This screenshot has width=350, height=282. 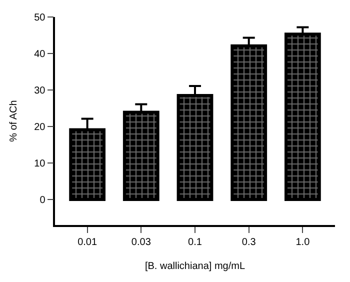 What do you see at coordinates (249, 242) in the screenshot?
I see `x-tick-label: 0.3` at bounding box center [249, 242].